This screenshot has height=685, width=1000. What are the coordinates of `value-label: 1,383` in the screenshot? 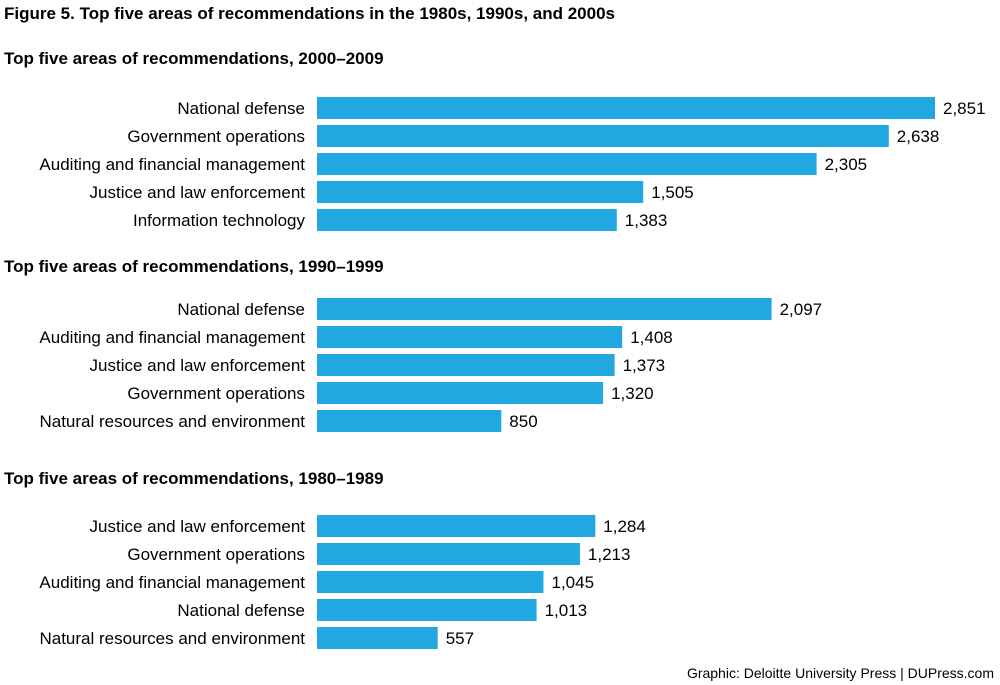 It's located at (646, 220).